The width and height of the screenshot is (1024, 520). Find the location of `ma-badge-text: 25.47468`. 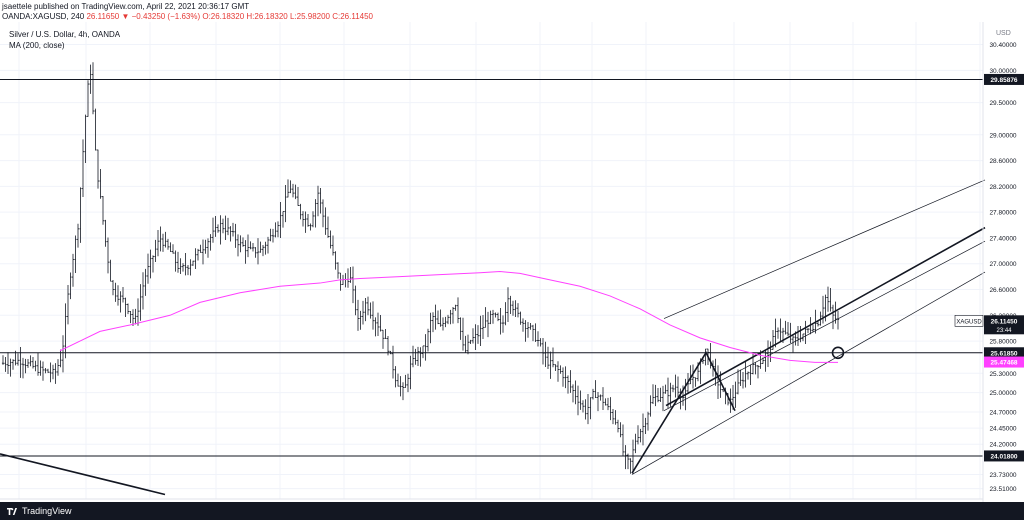

ma-badge-text: 25.47468 is located at coordinates (1003, 363).